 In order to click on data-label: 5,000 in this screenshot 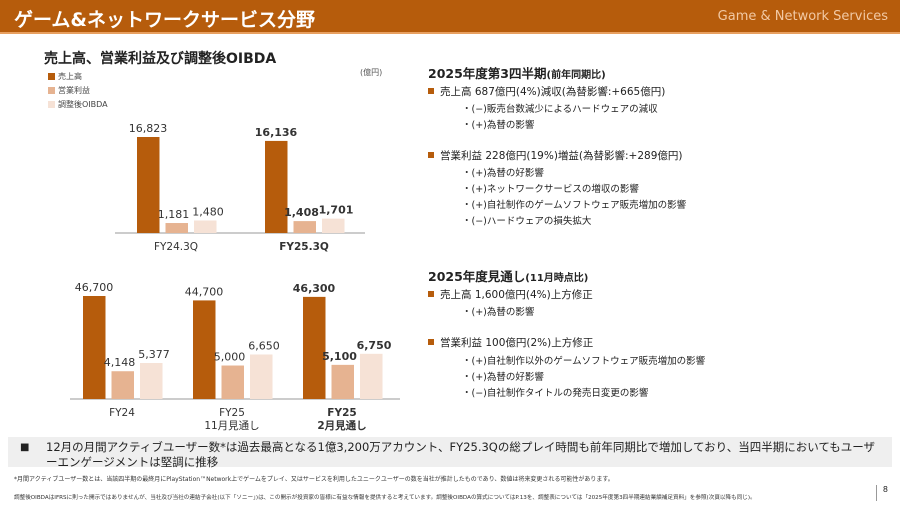, I will do `click(230, 357)`.